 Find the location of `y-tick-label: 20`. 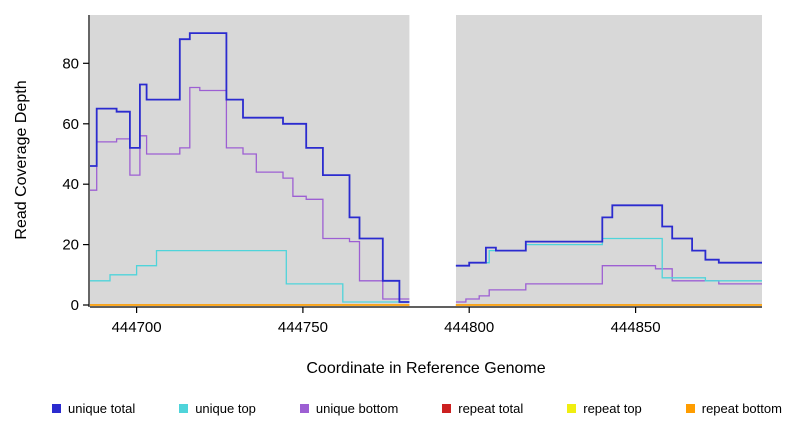

y-tick-label: 20 is located at coordinates (70, 245).